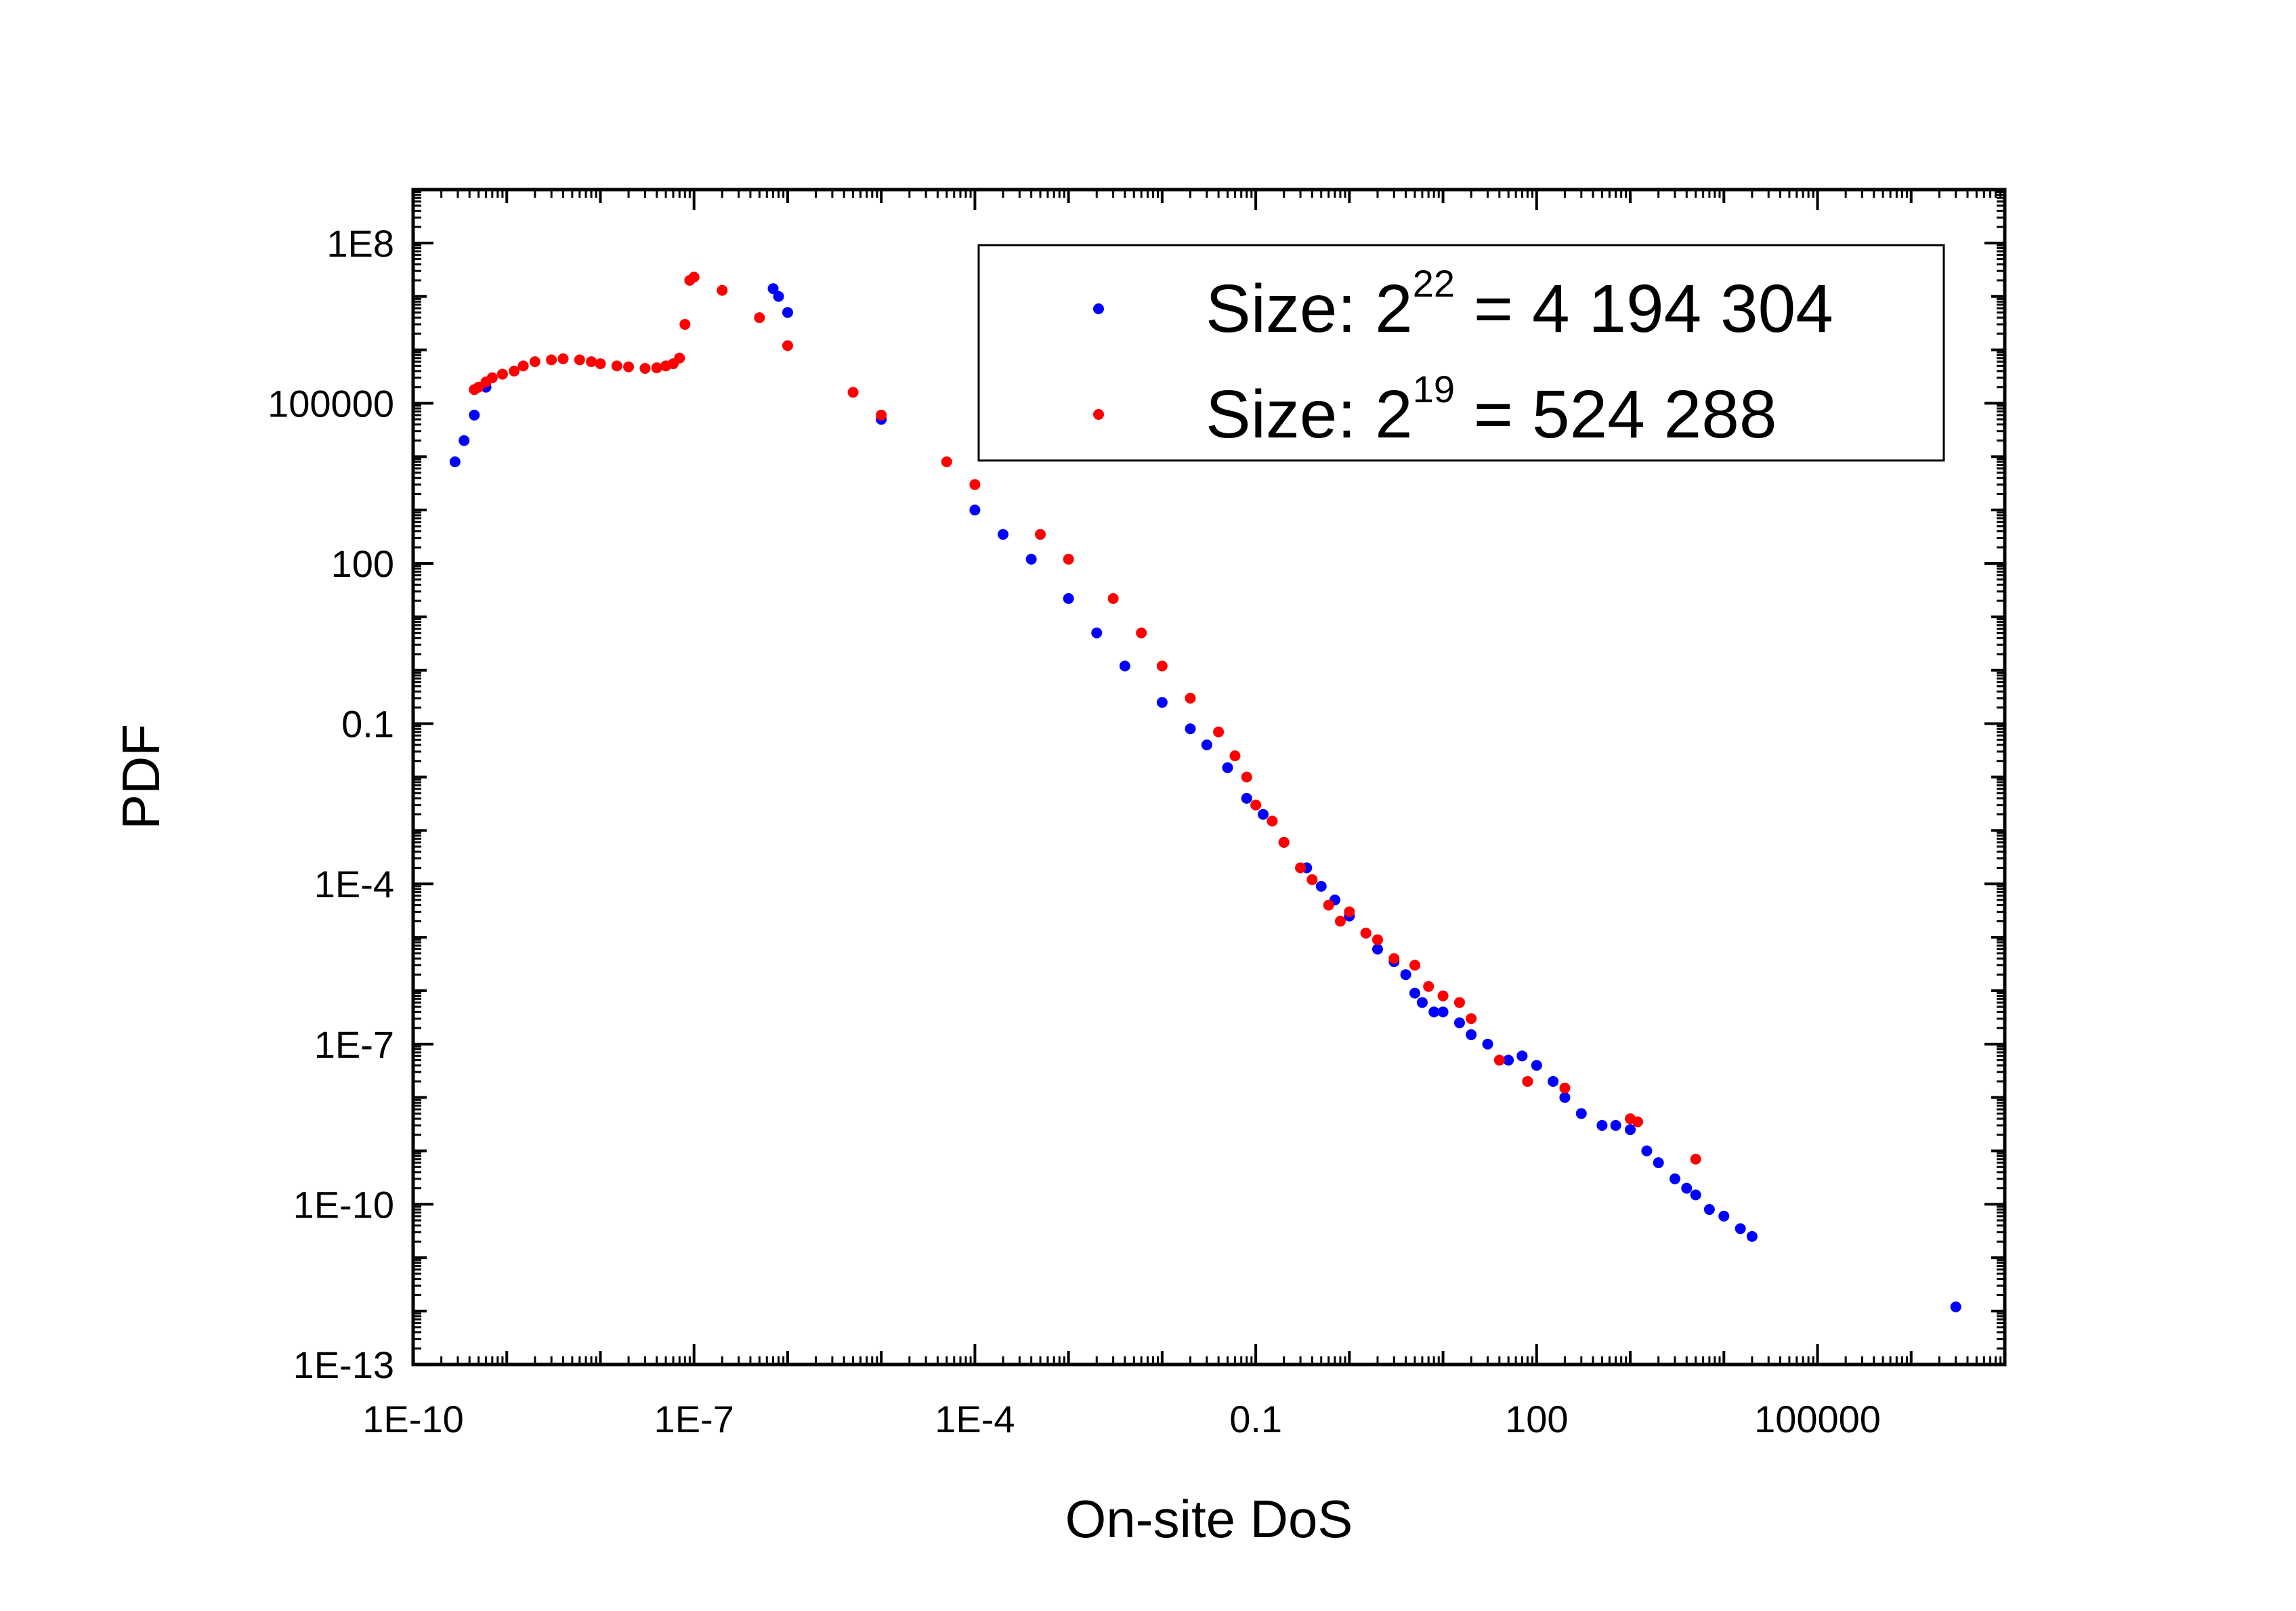  Describe the element at coordinates (141, 777) in the screenshot. I see `y-axis-title: PDF` at that location.